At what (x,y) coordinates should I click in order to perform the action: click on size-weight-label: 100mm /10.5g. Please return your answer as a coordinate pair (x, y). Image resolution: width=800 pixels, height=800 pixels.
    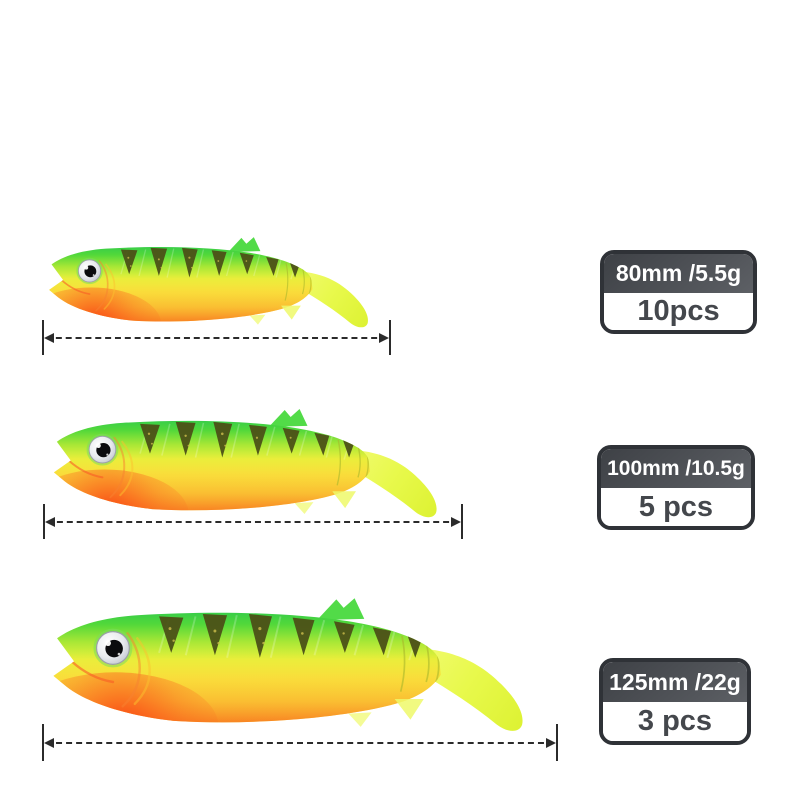
    Looking at the image, I should click on (676, 469).